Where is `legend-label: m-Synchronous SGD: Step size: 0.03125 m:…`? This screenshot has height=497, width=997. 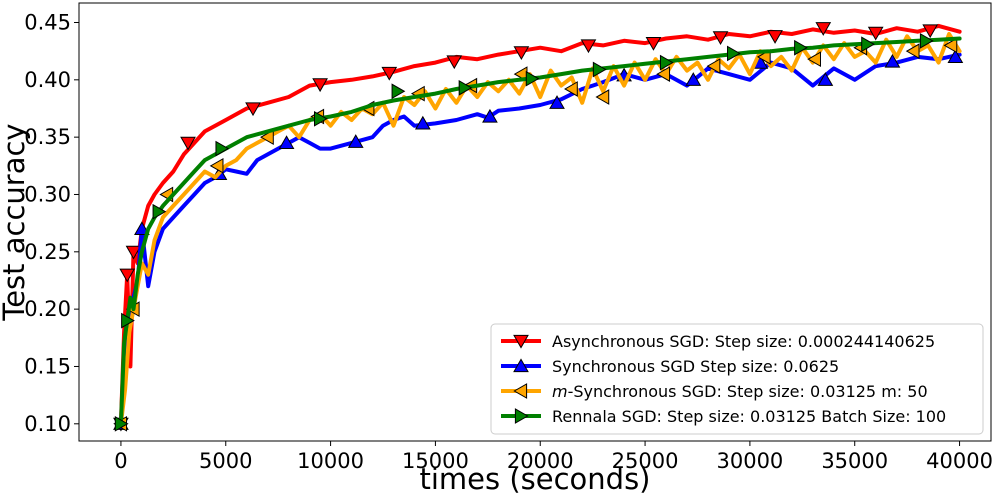 legend-label: m-Synchronous SGD: Step size: 0.03125 m:… is located at coordinates (740, 391).